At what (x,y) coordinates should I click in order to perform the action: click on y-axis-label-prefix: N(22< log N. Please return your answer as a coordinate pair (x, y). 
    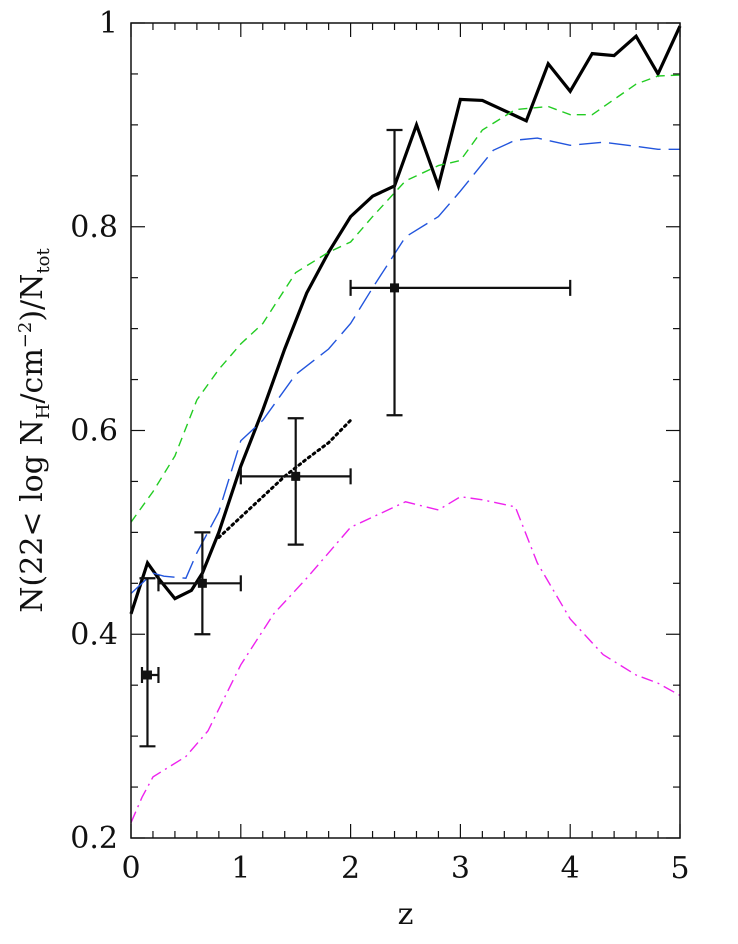
    Looking at the image, I should click on (32, 515).